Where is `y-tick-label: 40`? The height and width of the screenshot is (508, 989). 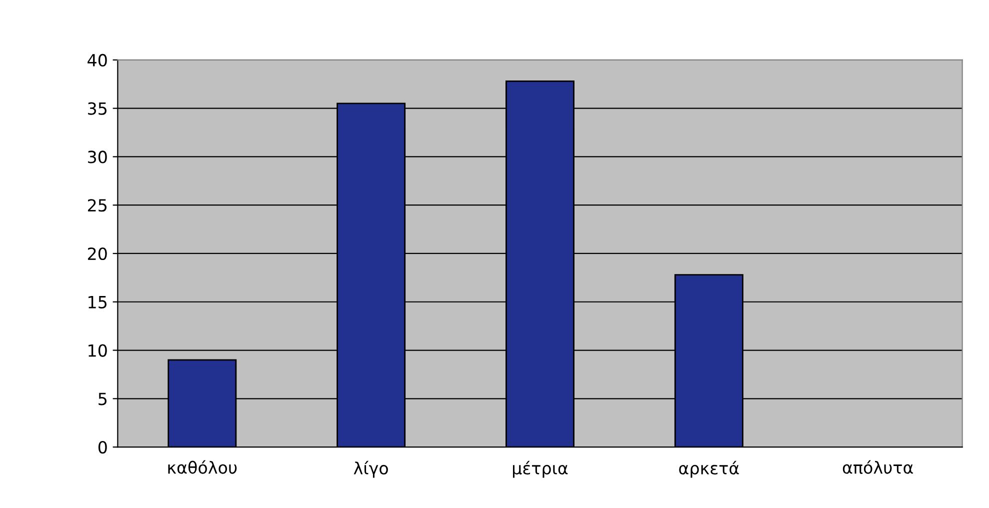
y-tick-label: 40 is located at coordinates (97, 60).